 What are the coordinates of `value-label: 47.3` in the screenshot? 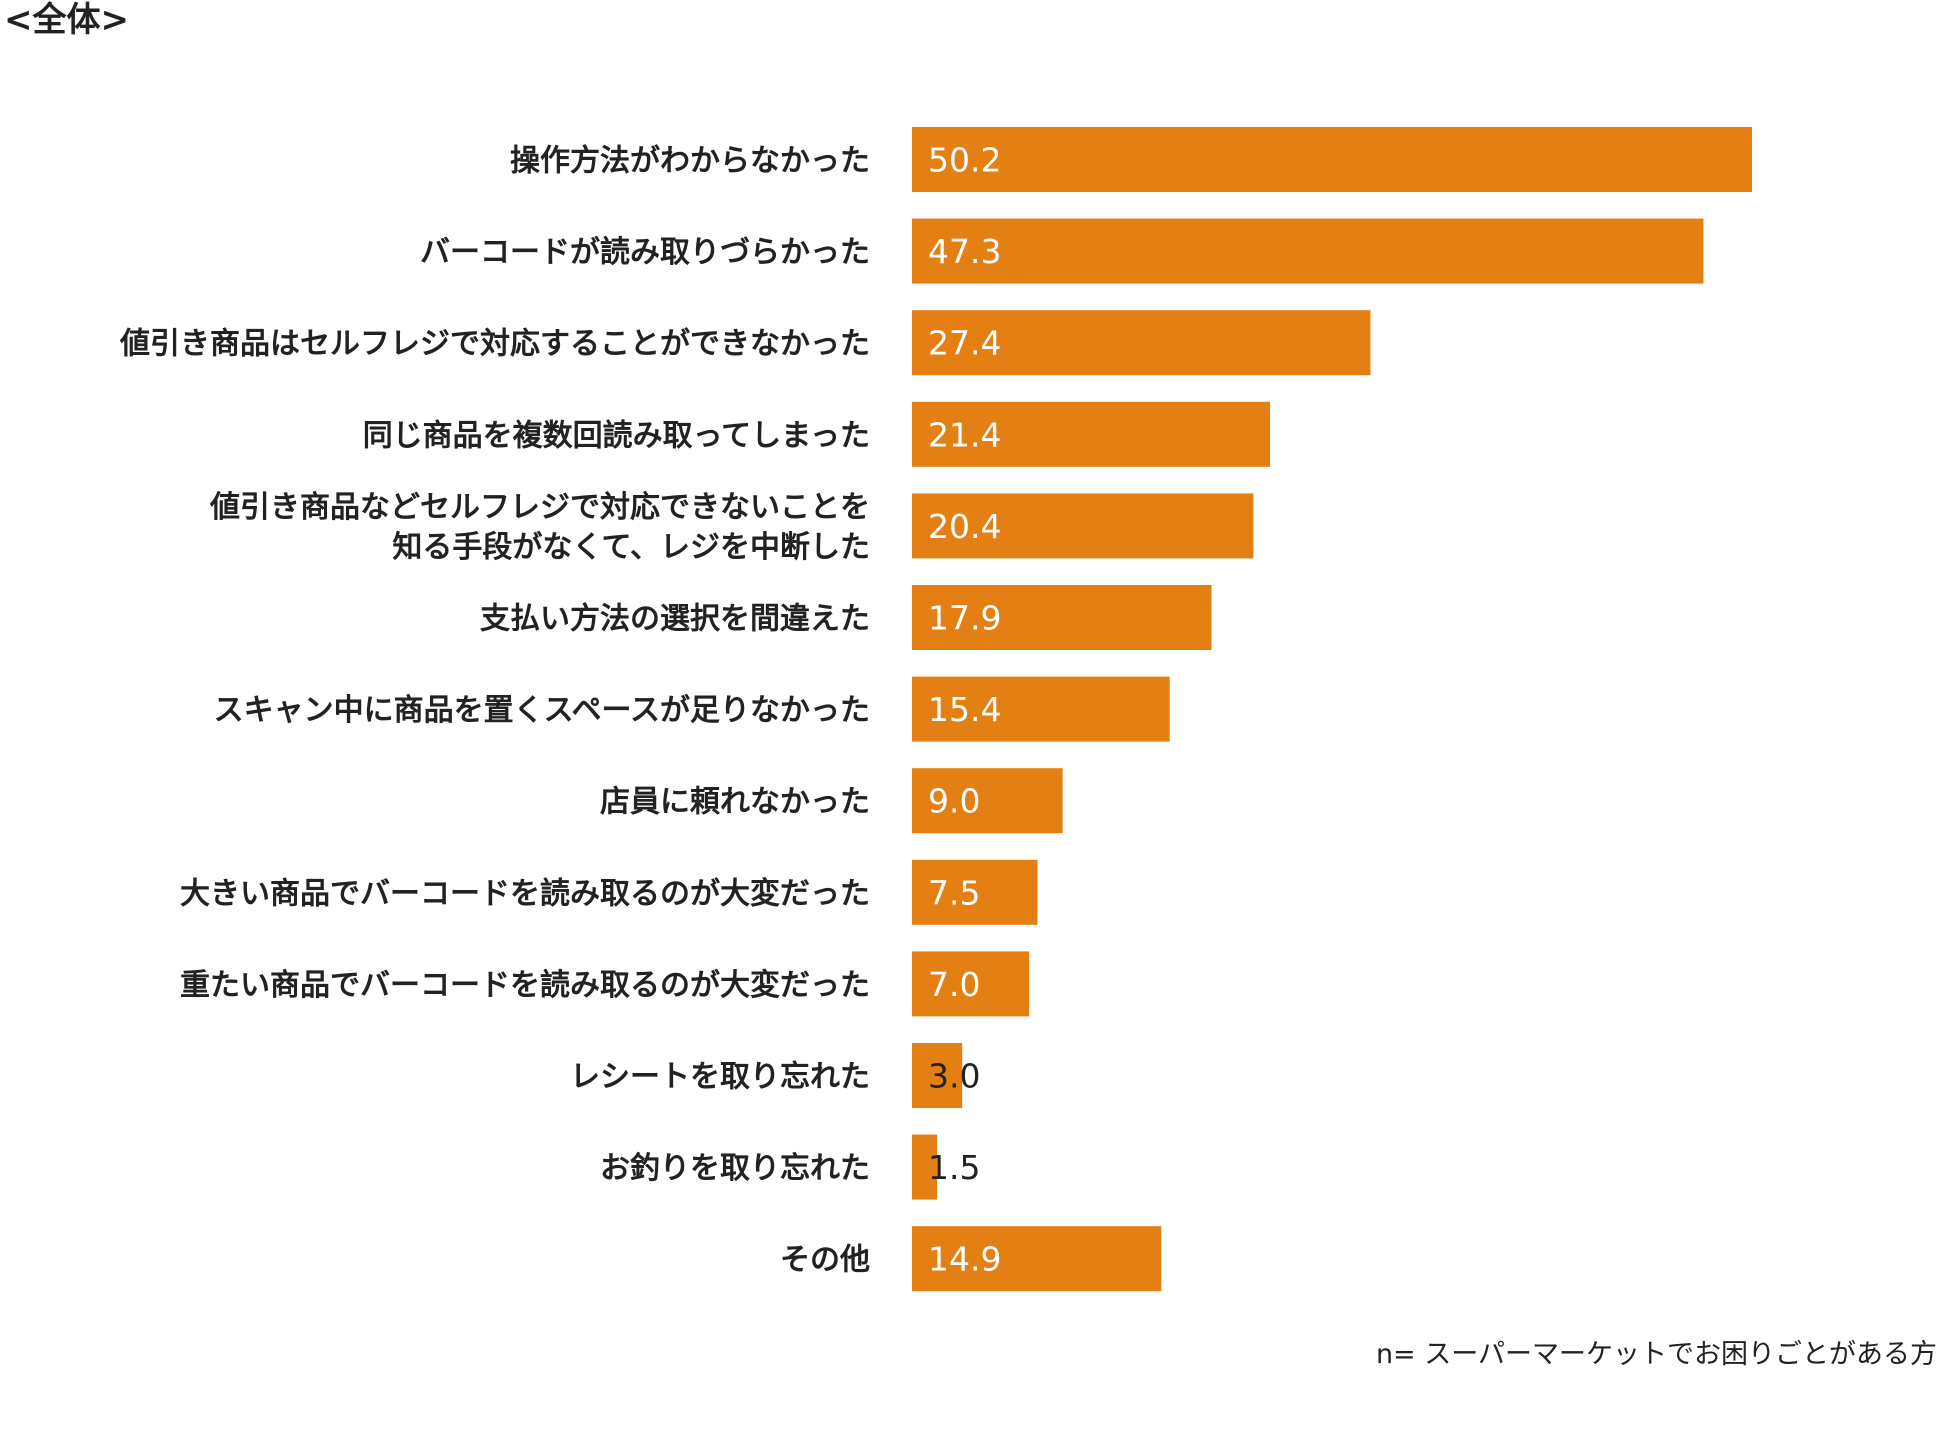 It's located at (964, 251).